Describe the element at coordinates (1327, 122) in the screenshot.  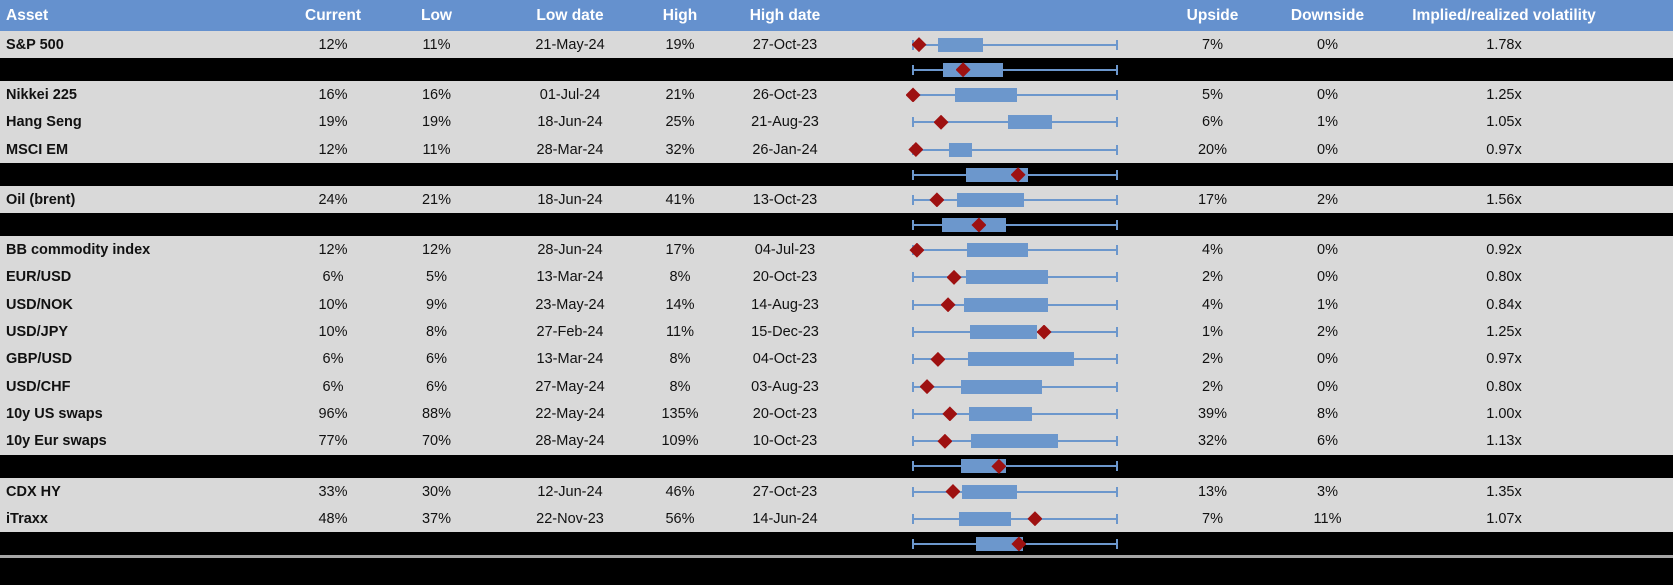
I see `downside-cell: 1%` at that location.